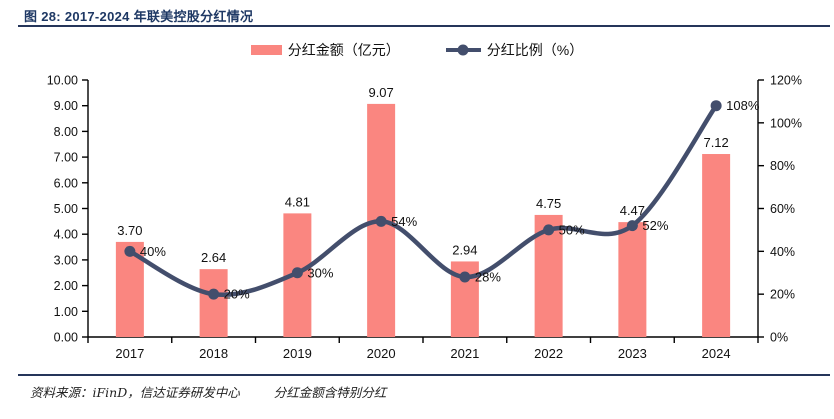  Describe the element at coordinates (66, 312) in the screenshot. I see `left-axis-tick-label: 1.00` at that location.